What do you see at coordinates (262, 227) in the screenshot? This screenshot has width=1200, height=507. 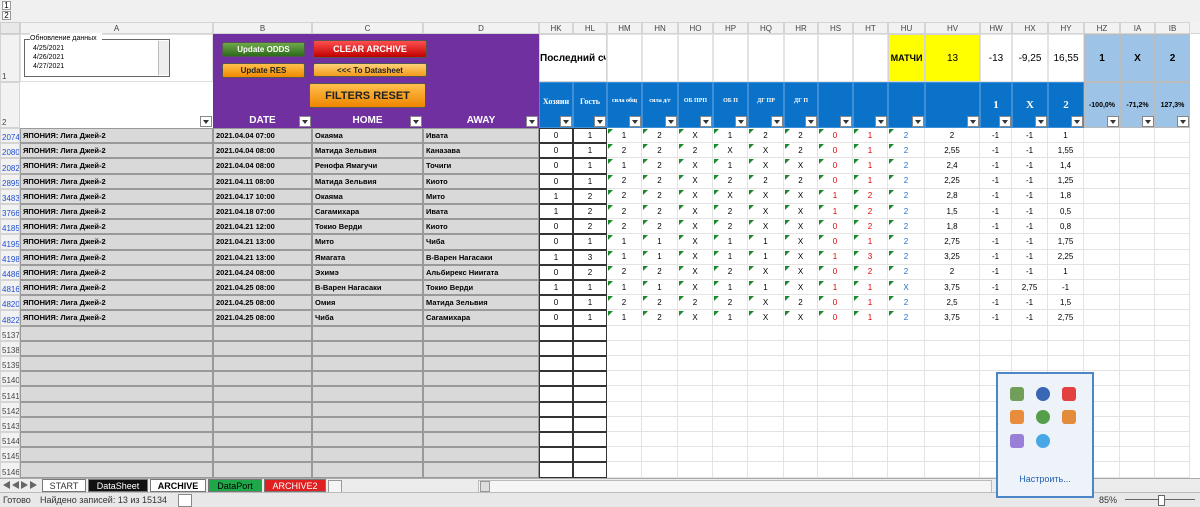 I see `cell: 2021.04.21 12:00` at bounding box center [262, 227].